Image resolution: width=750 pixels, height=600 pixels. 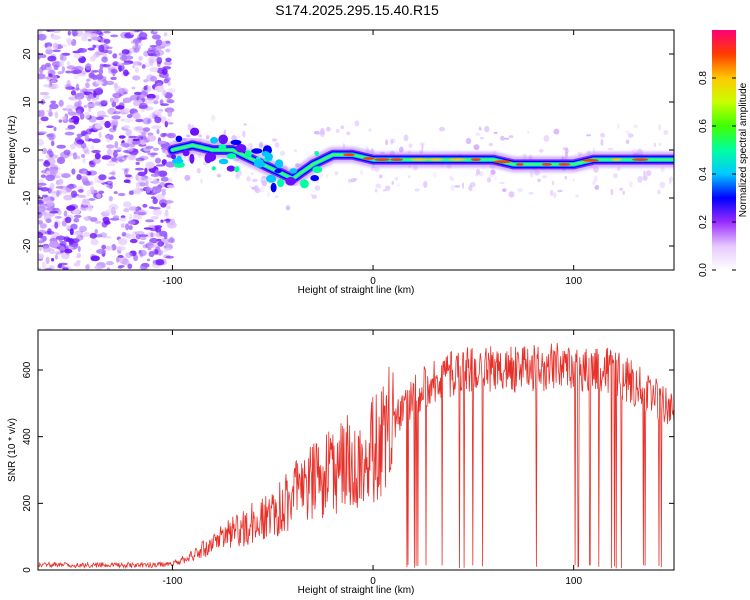 What do you see at coordinates (373, 581) in the screenshot?
I see `snr-x-tick-label: 0` at bounding box center [373, 581].